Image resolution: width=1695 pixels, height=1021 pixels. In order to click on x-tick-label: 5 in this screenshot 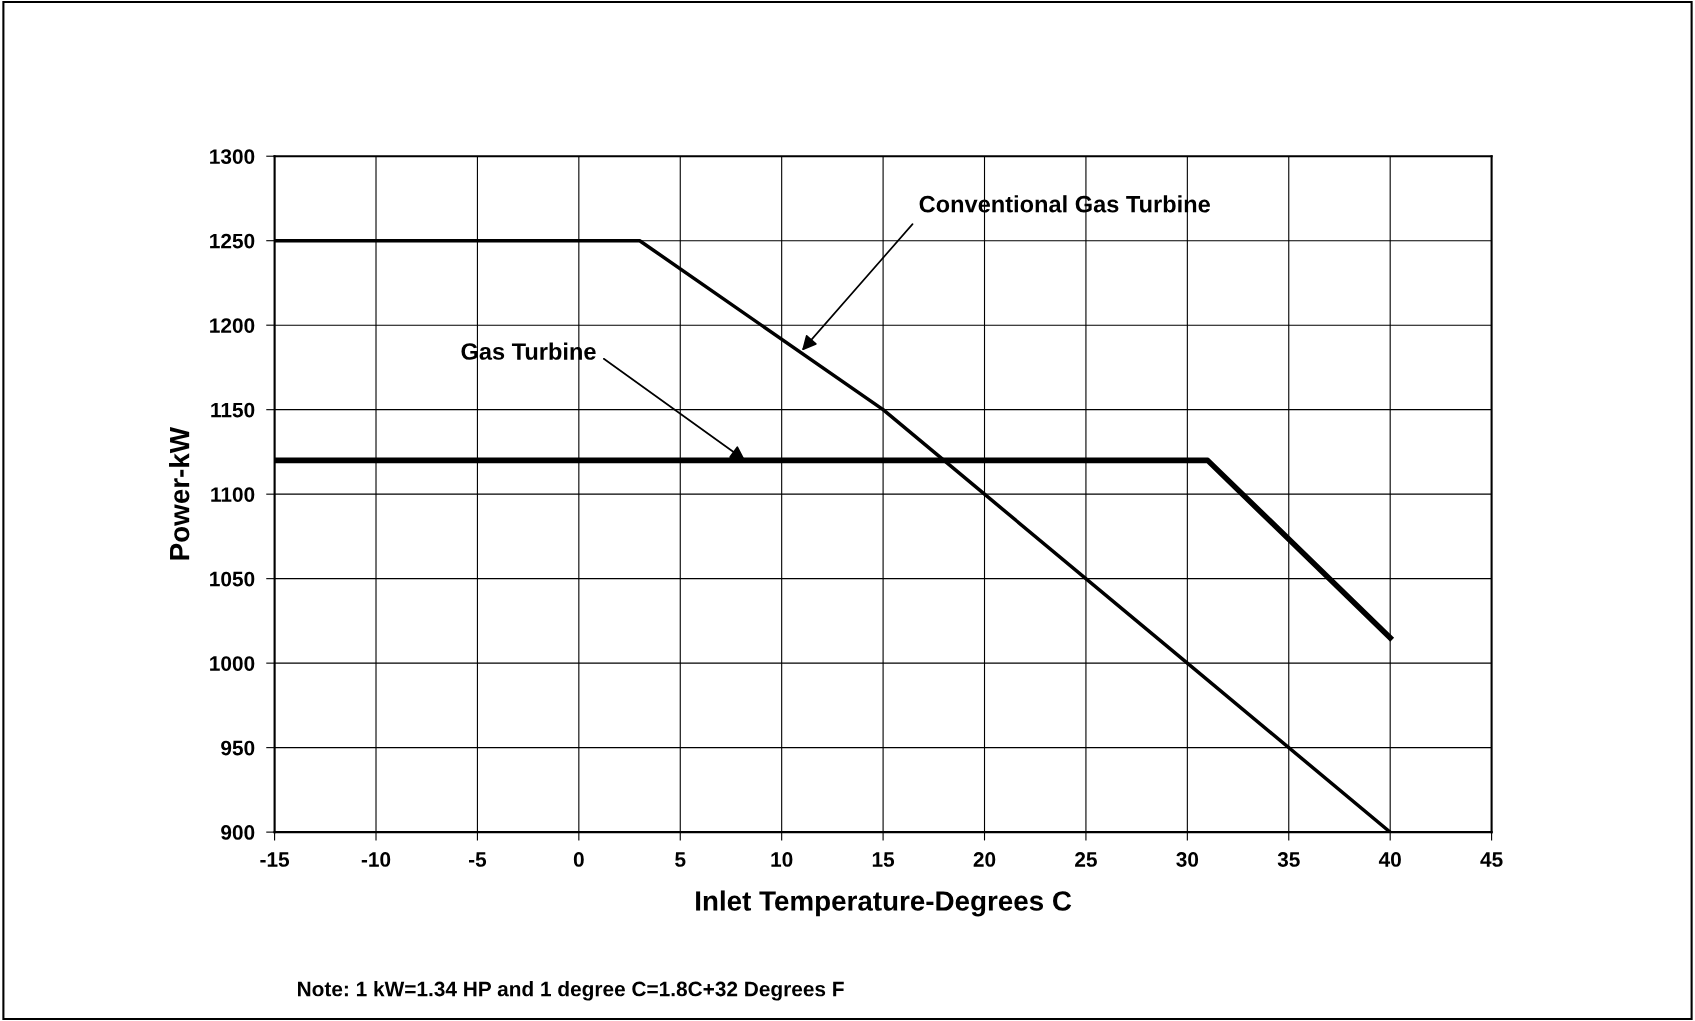, I will do `click(680, 859)`.